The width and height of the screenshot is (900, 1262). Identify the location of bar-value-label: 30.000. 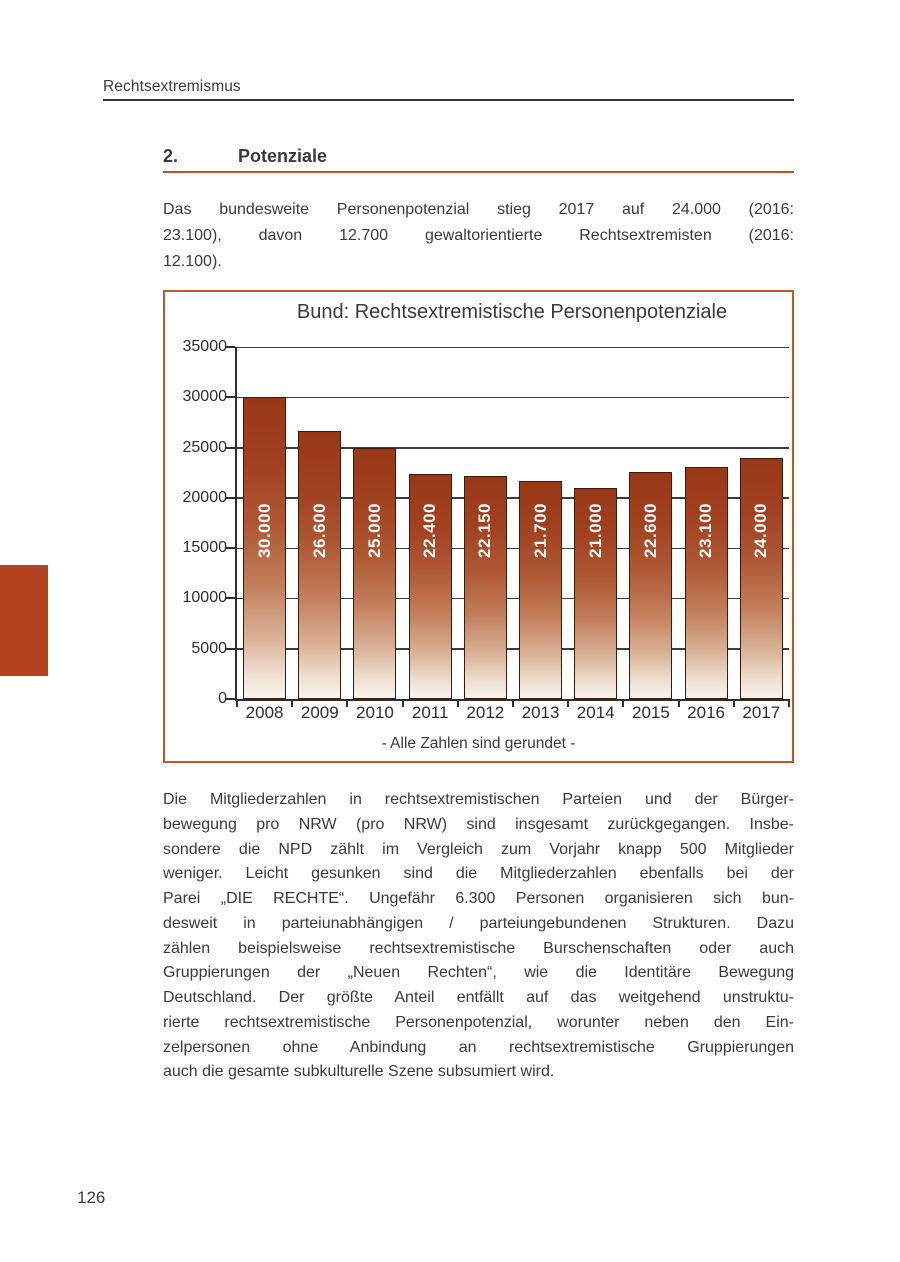
(264, 530).